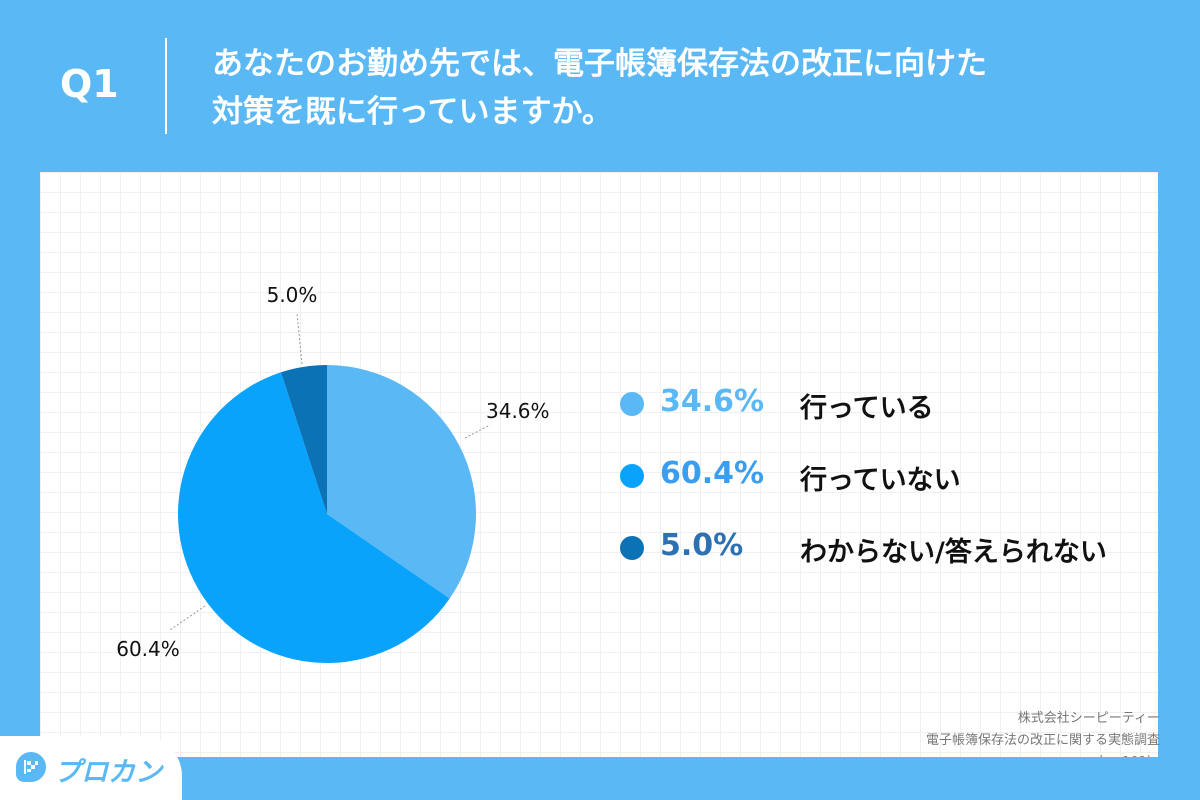 The height and width of the screenshot is (800, 1200). What do you see at coordinates (953, 552) in the screenshot?
I see `legend-label-unknown: わからない/答えられない` at bounding box center [953, 552].